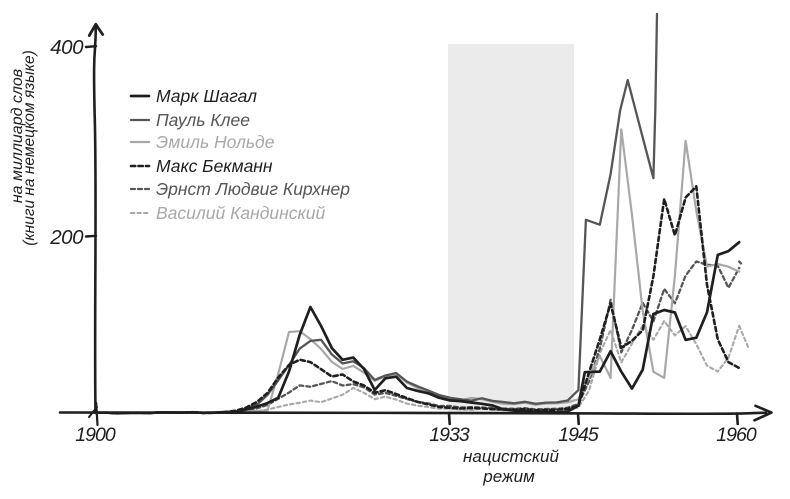 This screenshot has height=499, width=790. I want to click on svg-text: Василий Кандинский, so click(241, 213).